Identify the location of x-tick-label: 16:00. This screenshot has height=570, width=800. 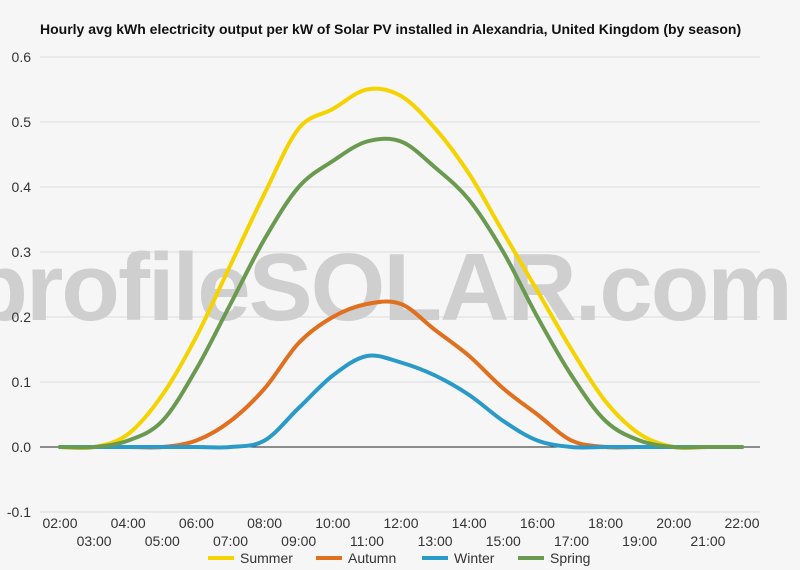
(537, 523).